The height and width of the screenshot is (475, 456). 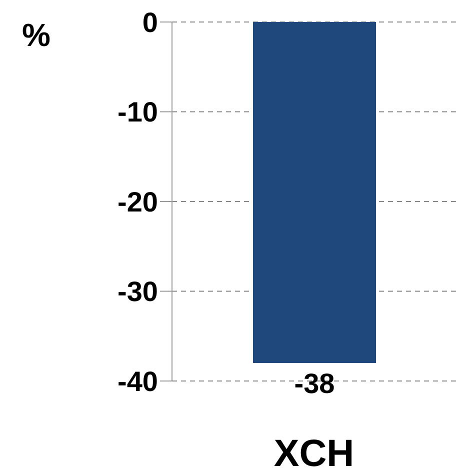 I want to click on y-tick-label: -20, so click(x=138, y=202).